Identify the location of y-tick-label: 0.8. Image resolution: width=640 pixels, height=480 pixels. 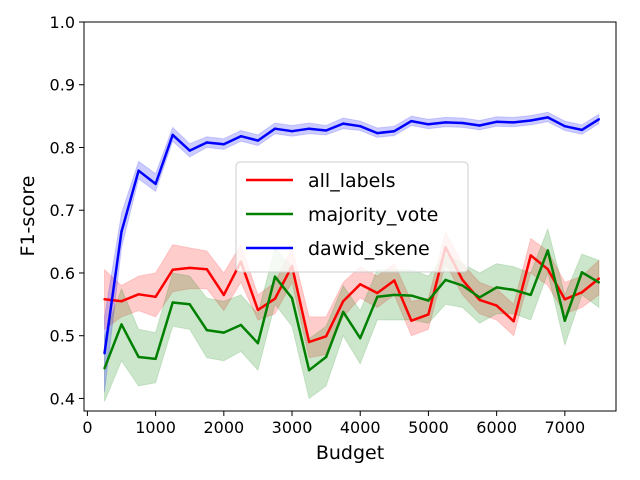
(62, 147).